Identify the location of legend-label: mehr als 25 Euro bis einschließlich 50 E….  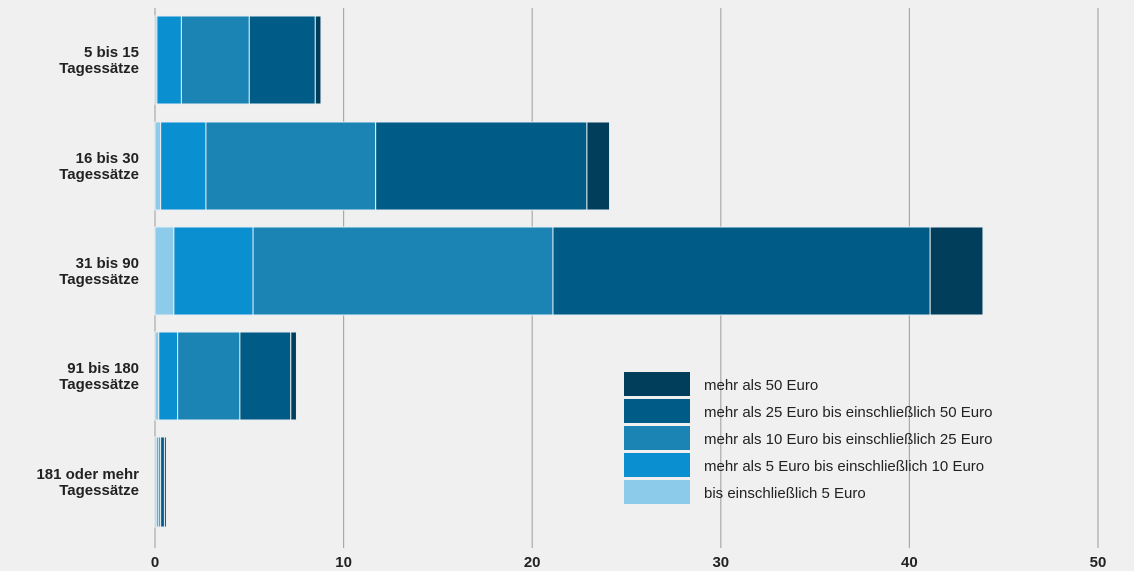
(848, 412).